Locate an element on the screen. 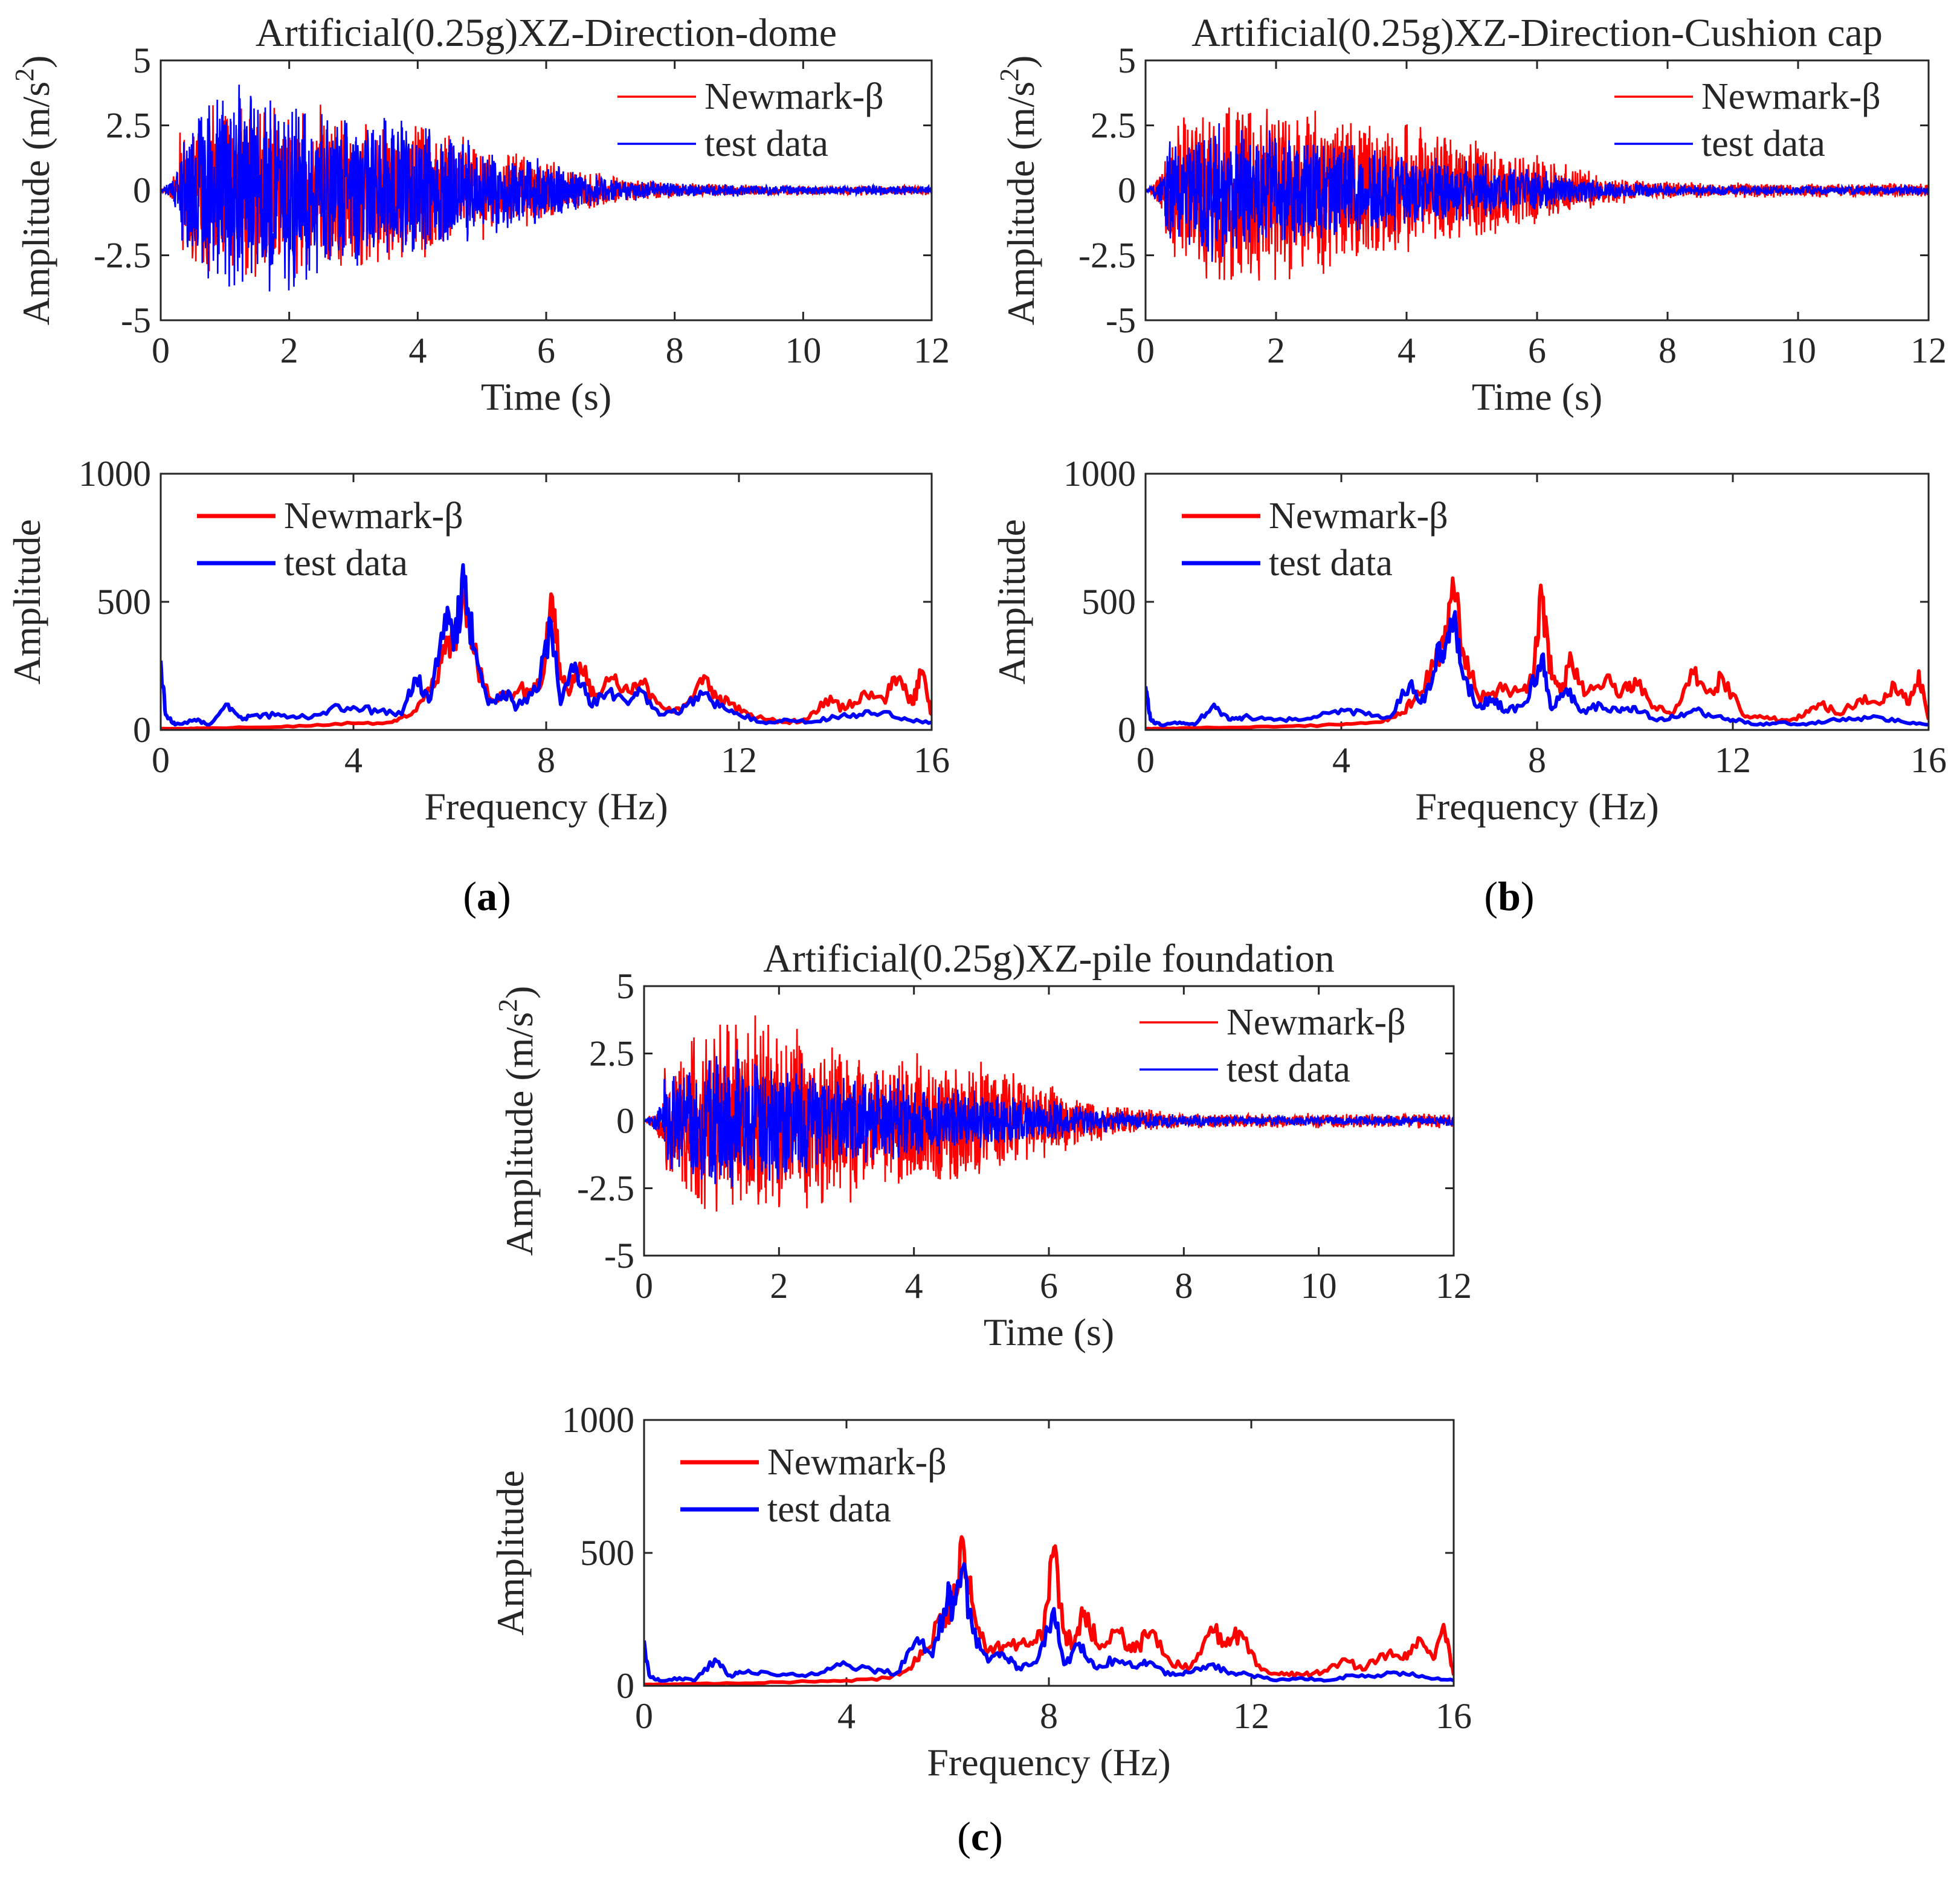  b_time-ytick-label: 5 is located at coordinates (1127, 60).